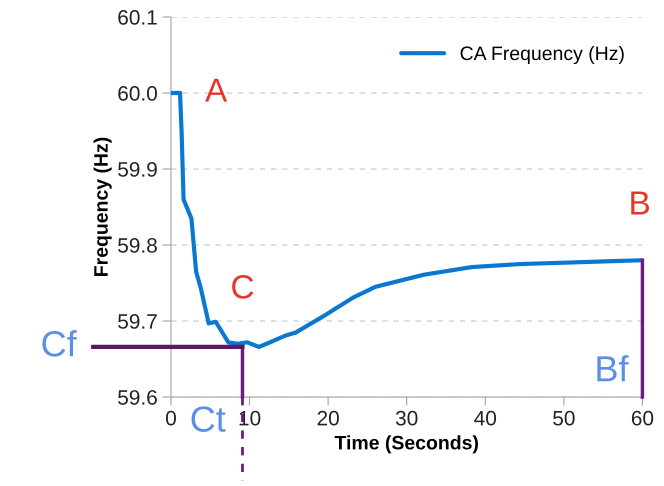  I want to click on x-tick-label: 60, so click(643, 418).